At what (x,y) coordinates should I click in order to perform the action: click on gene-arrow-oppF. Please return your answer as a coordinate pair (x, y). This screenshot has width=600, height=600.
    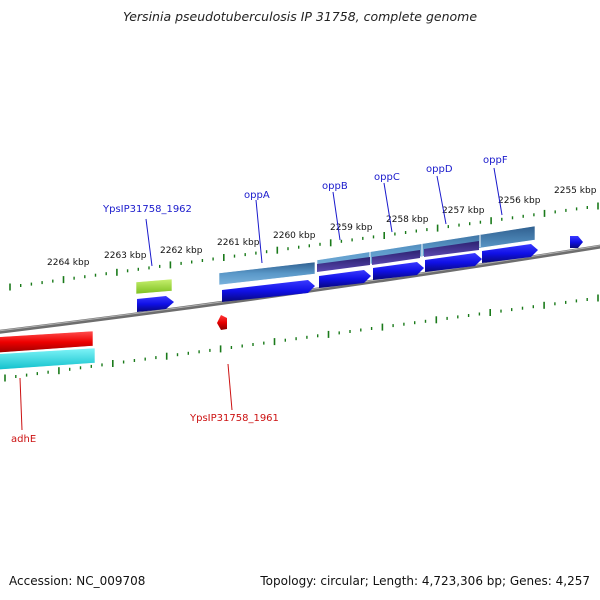
    Looking at the image, I should click on (510, 253).